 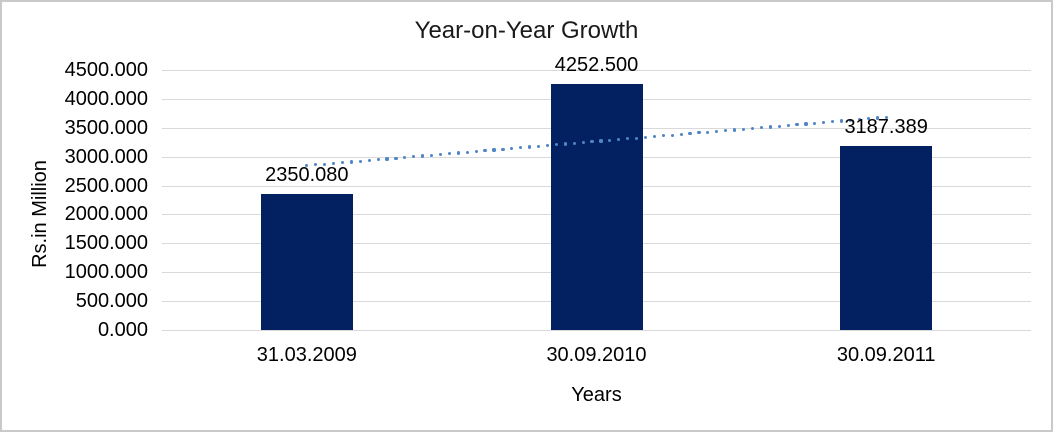 I want to click on y-tick-label: 2500.000, so click(x=106, y=185).